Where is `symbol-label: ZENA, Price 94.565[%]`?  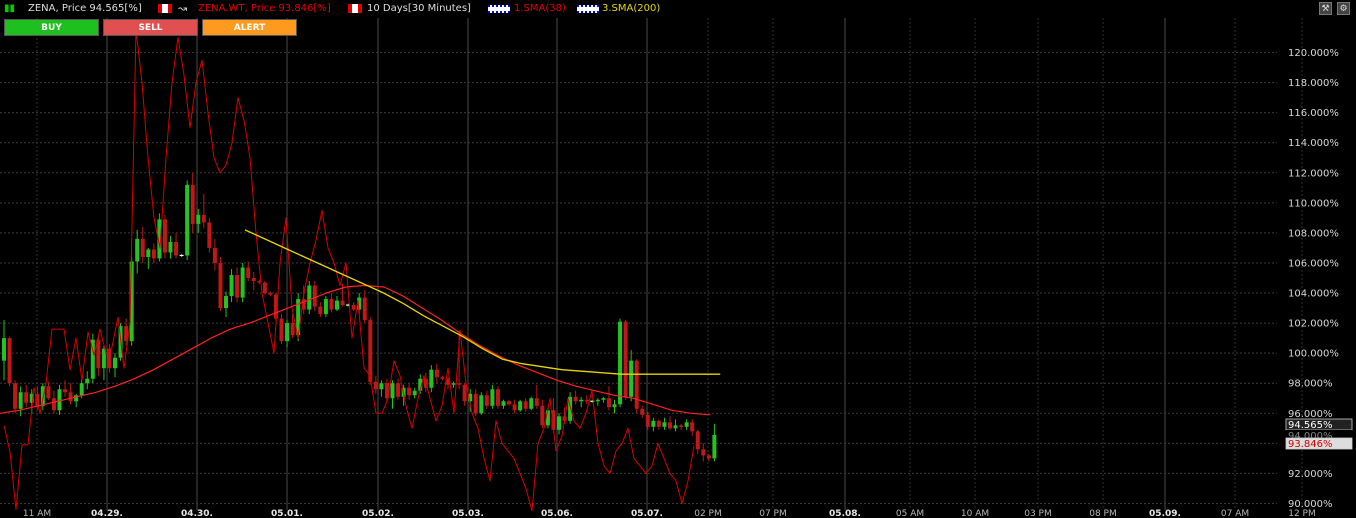
symbol-label: ZENA, Price 94.565[%] is located at coordinates (85, 8).